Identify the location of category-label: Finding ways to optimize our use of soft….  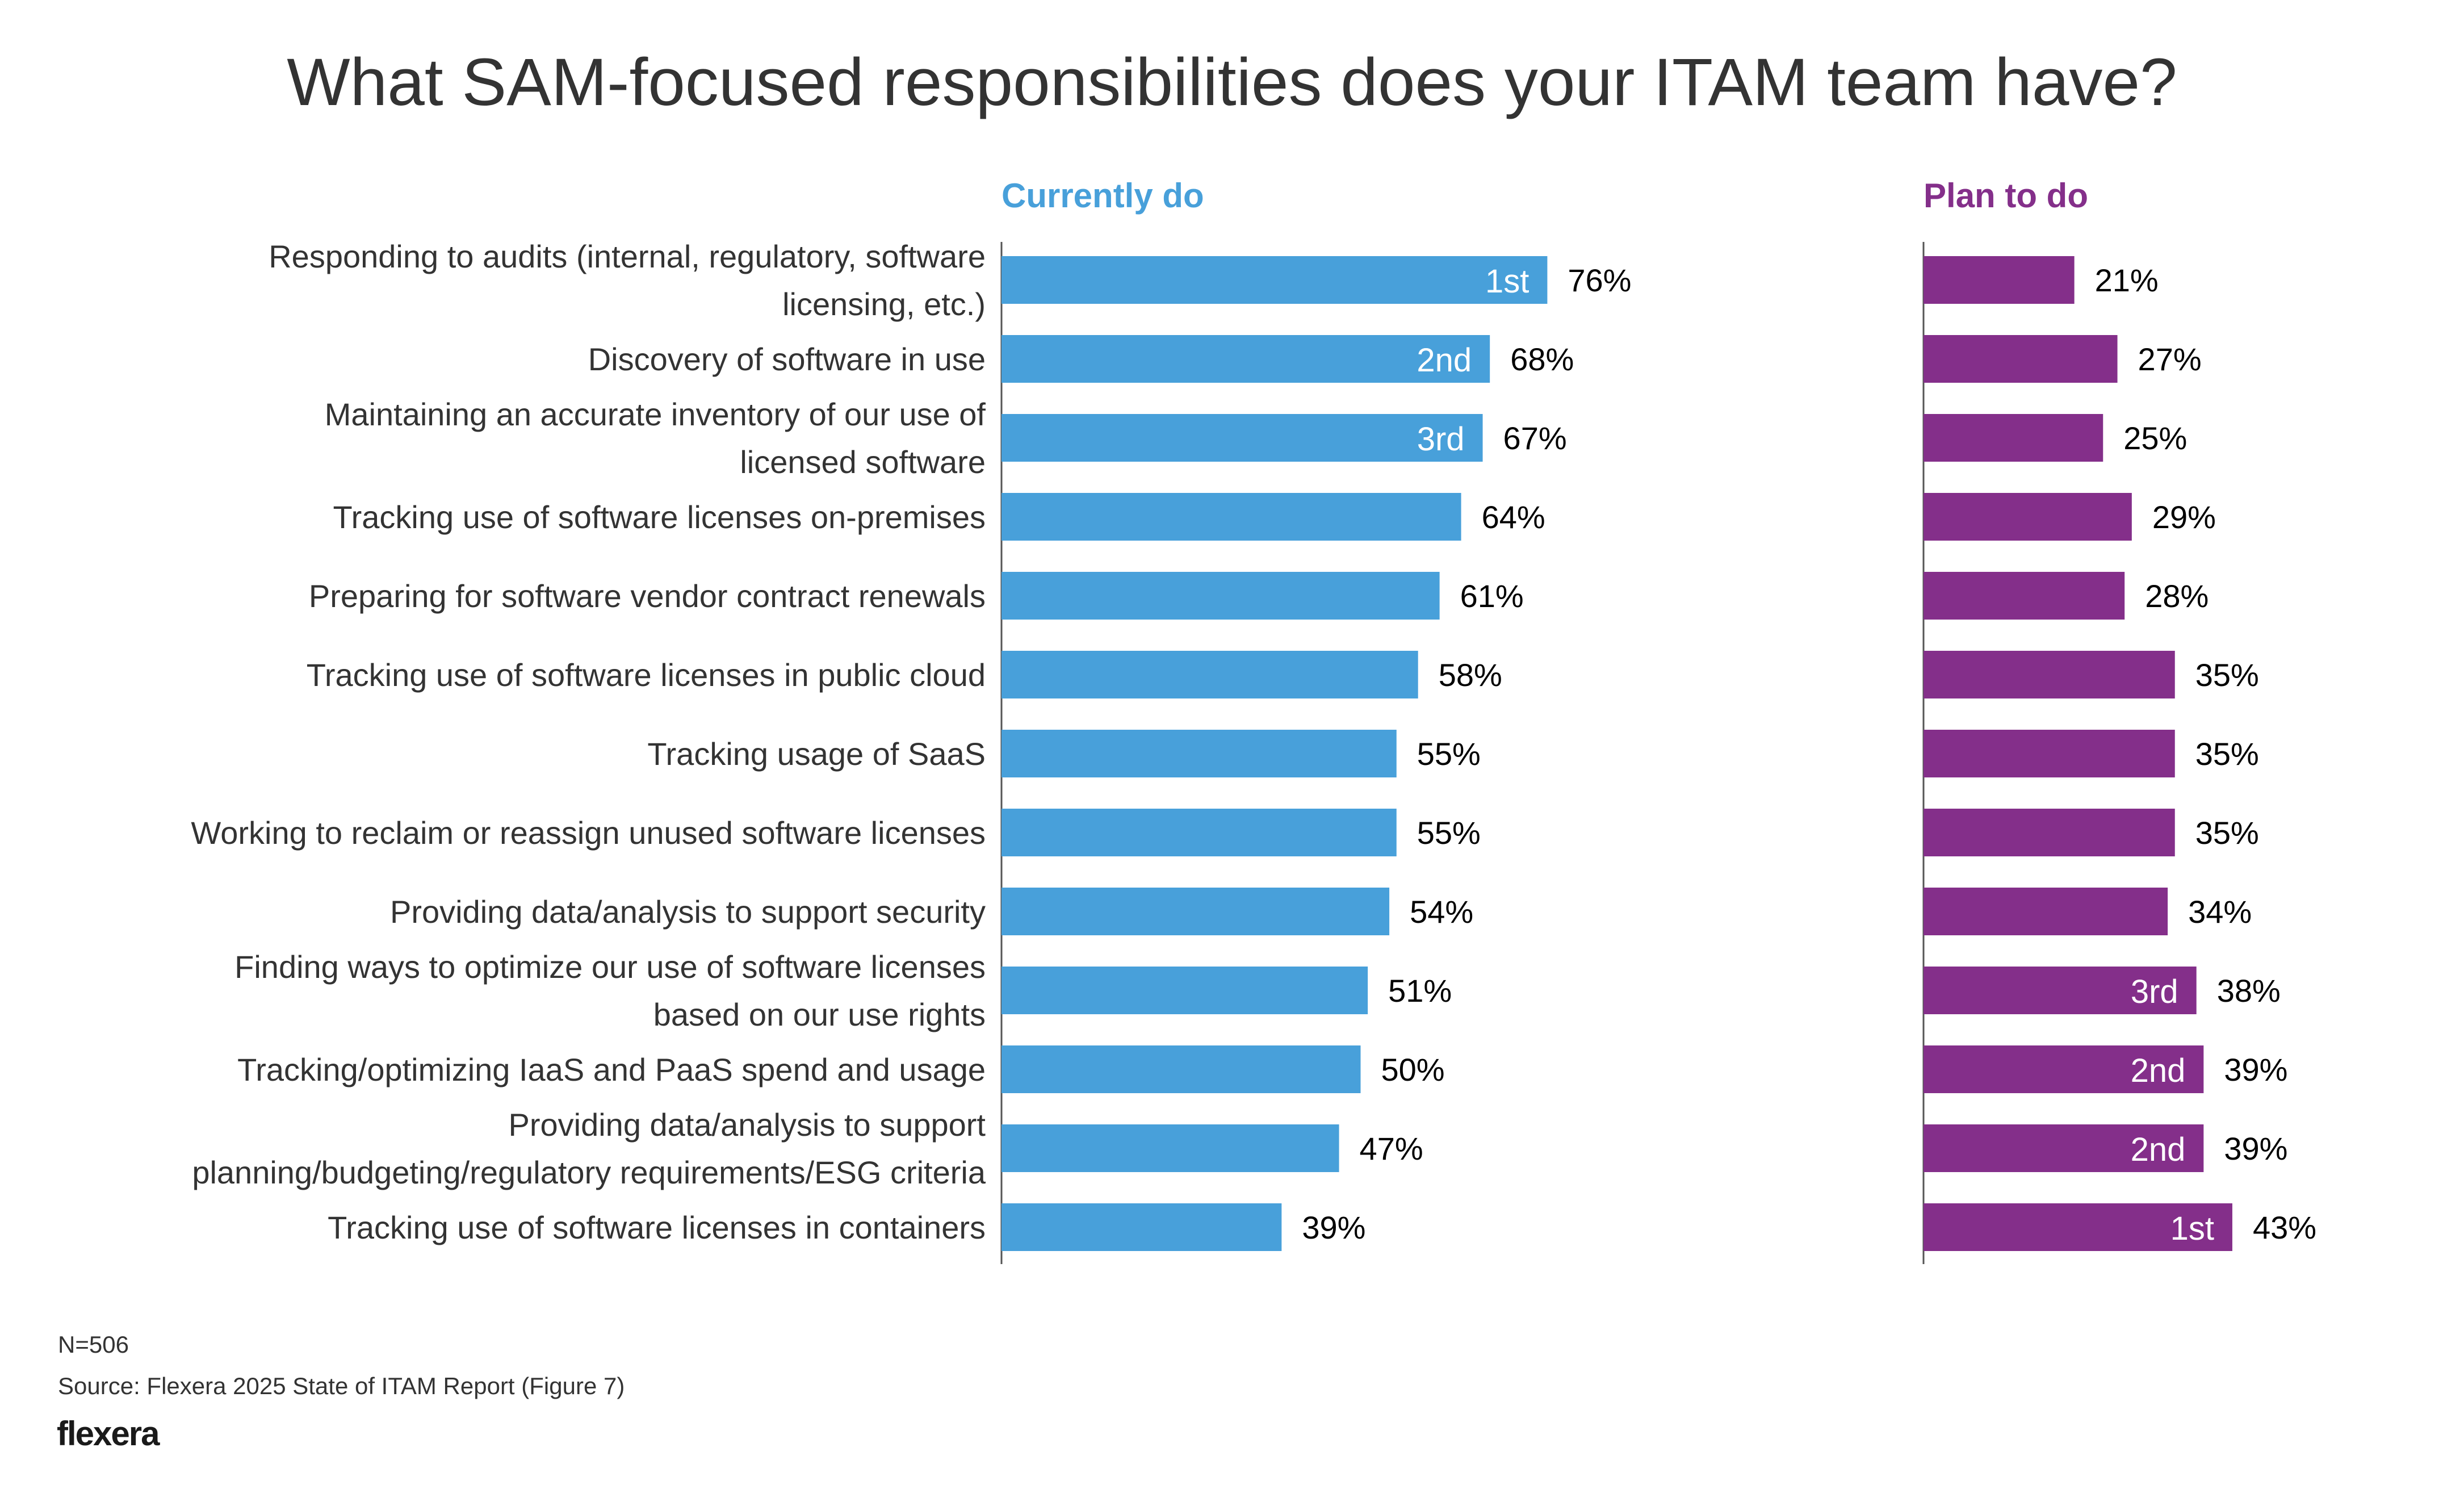
(610, 967).